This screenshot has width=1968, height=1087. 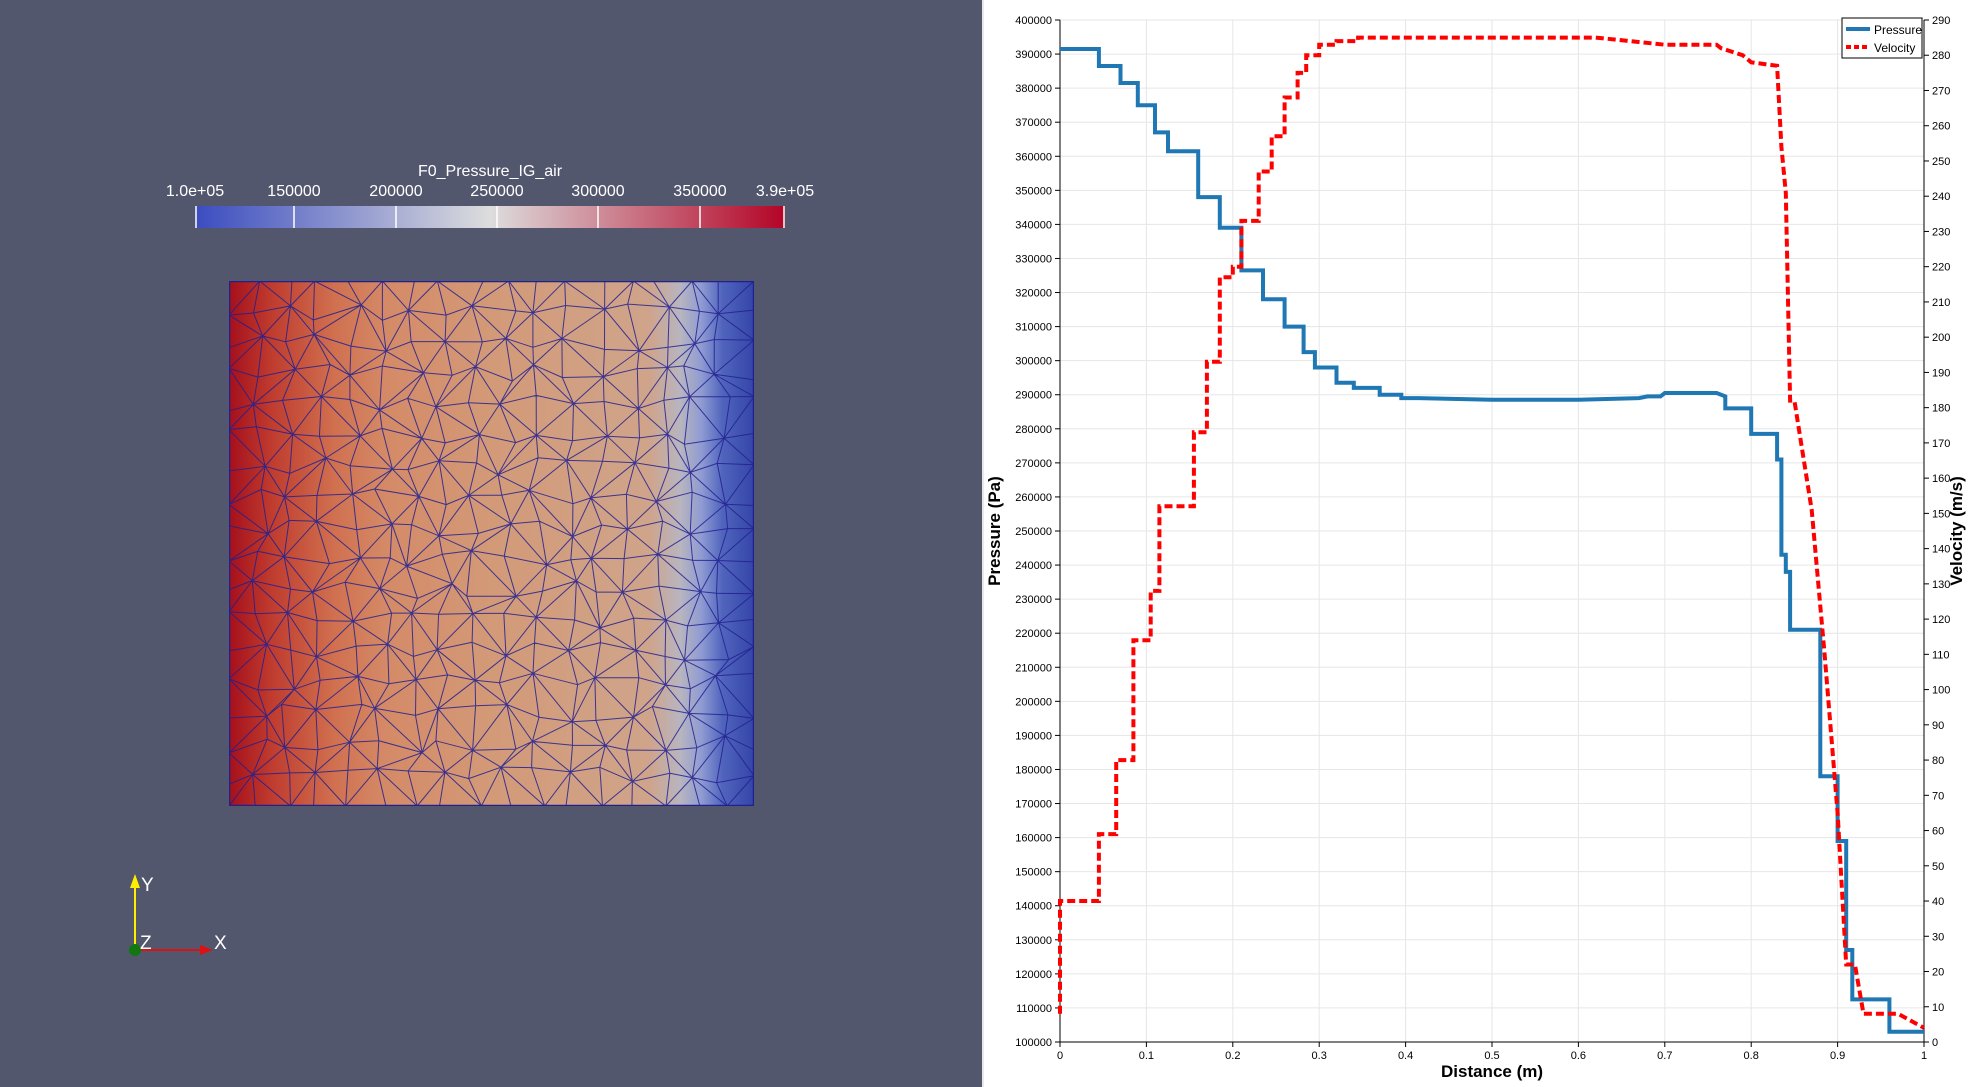 What do you see at coordinates (1941, 338) in the screenshot?
I see `y2-tick-label: 200` at bounding box center [1941, 338].